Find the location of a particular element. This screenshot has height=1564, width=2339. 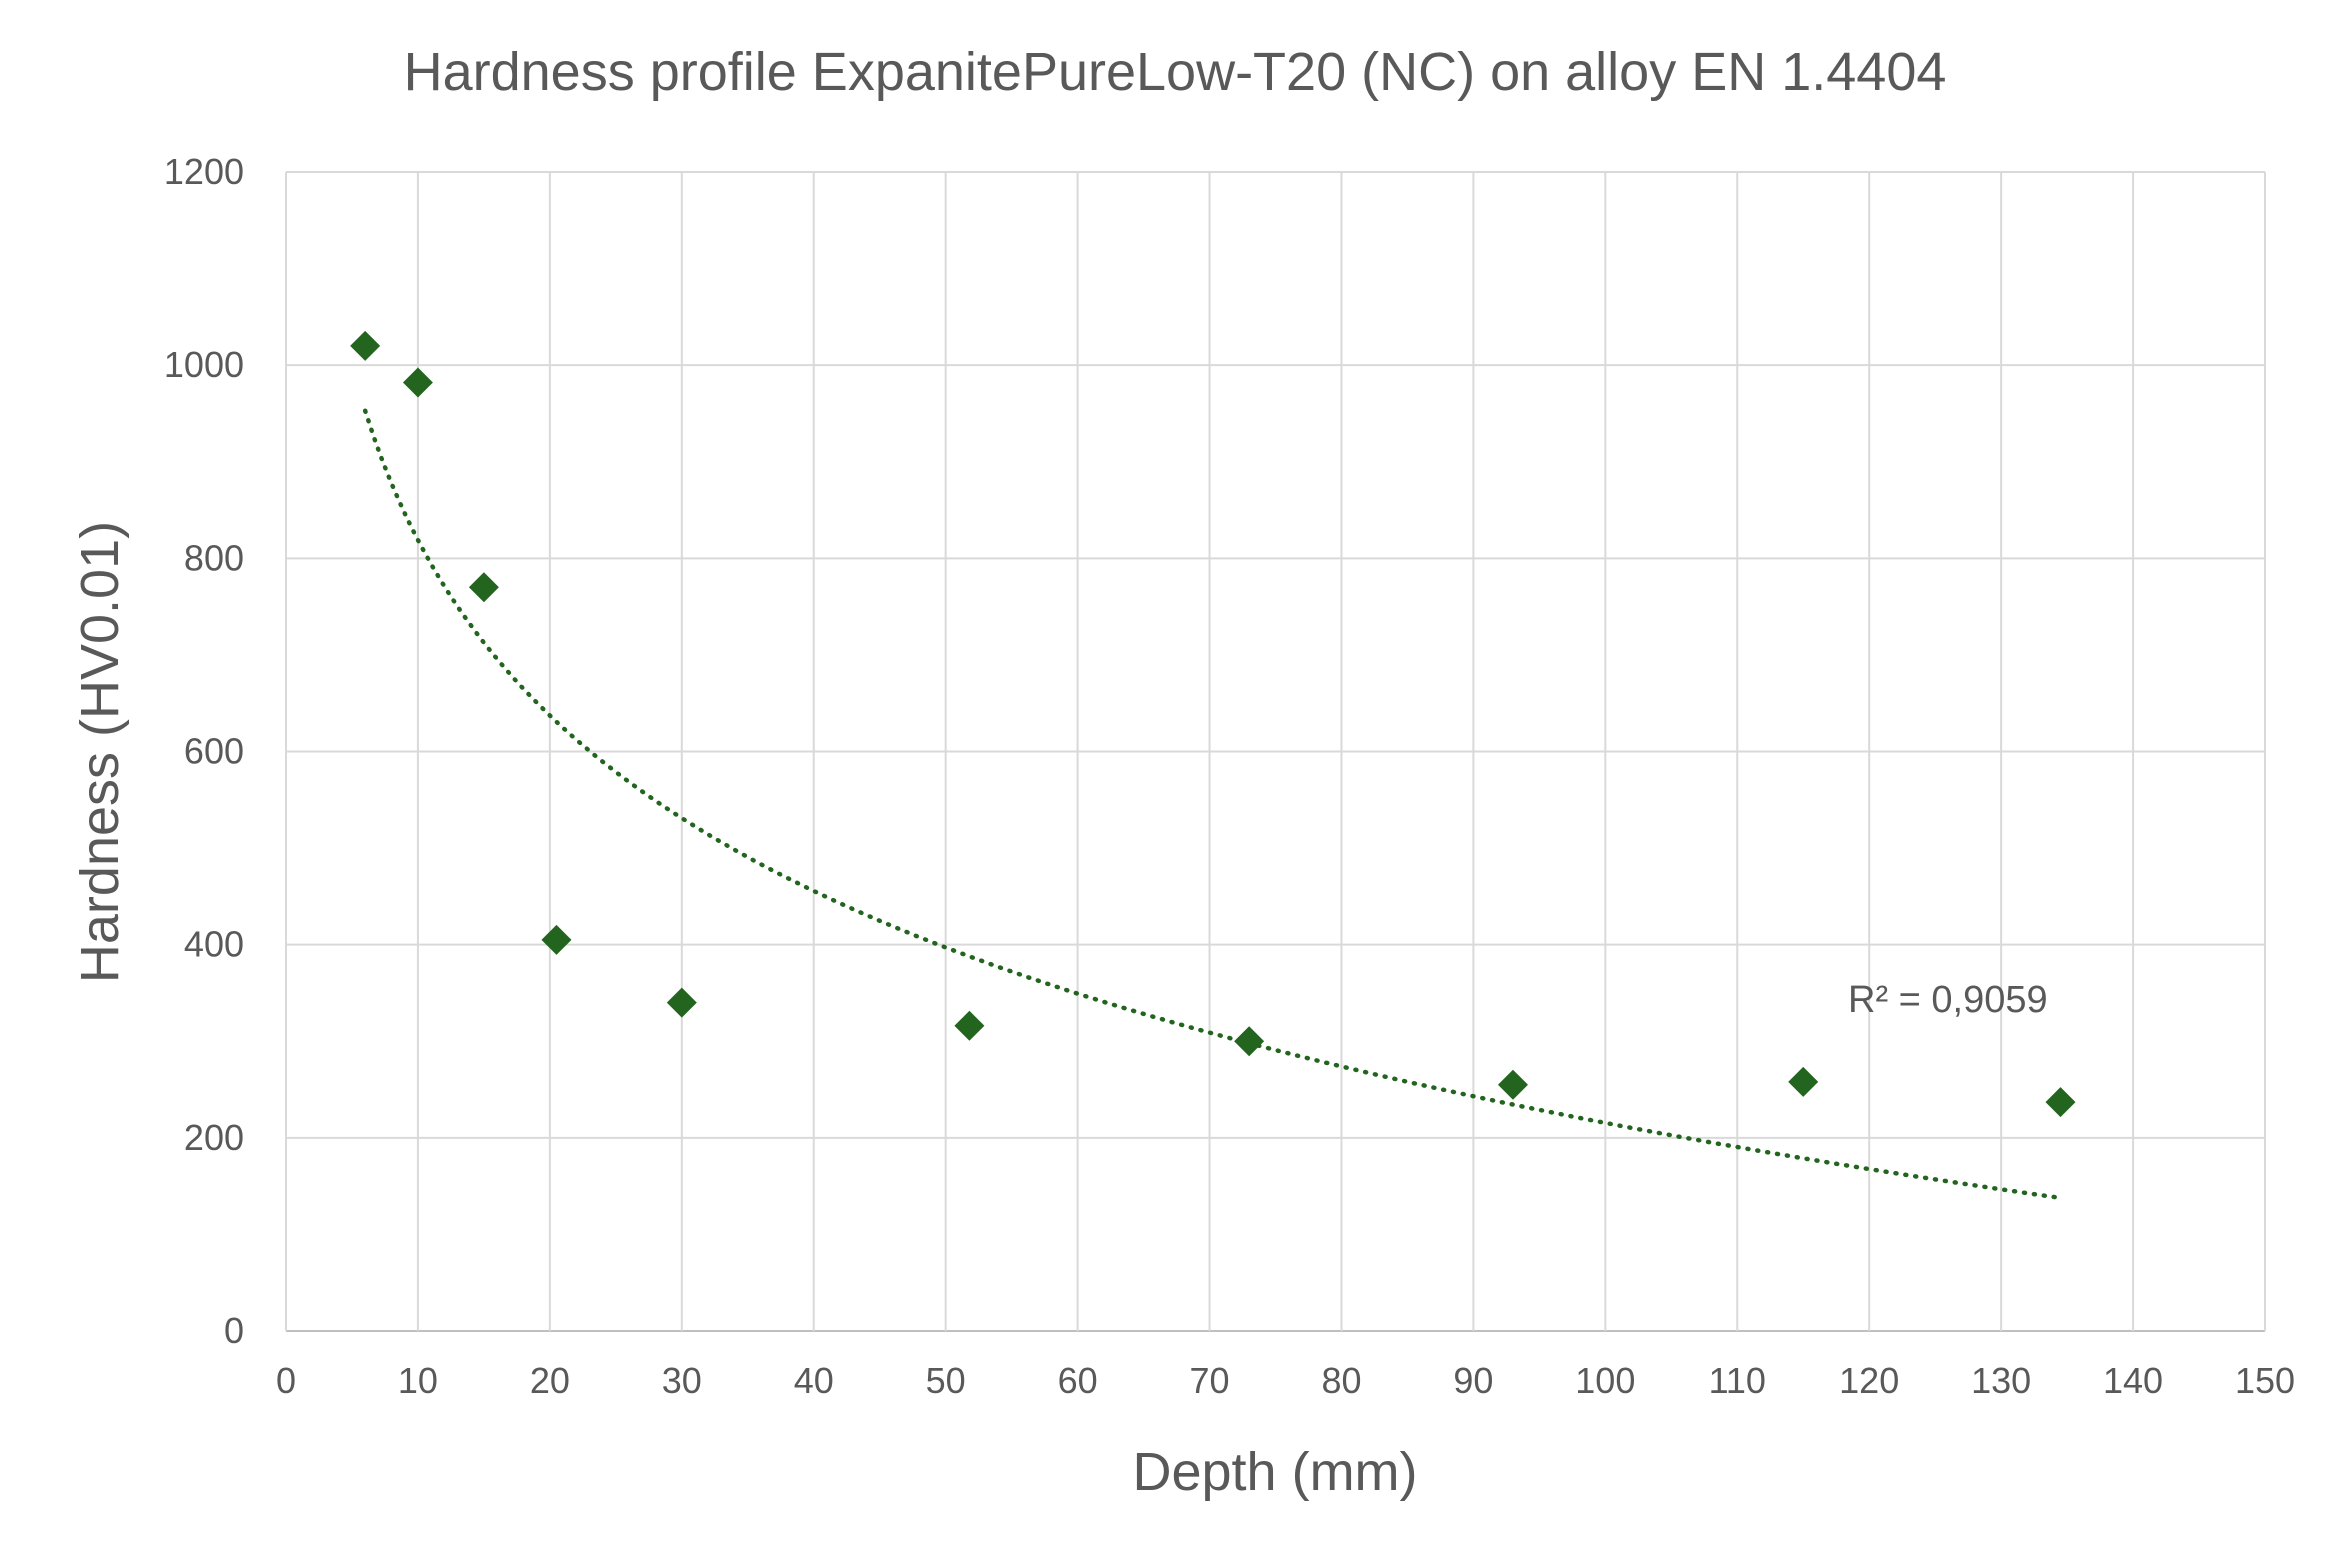

y-tick-label: 1000 is located at coordinates (204, 364).